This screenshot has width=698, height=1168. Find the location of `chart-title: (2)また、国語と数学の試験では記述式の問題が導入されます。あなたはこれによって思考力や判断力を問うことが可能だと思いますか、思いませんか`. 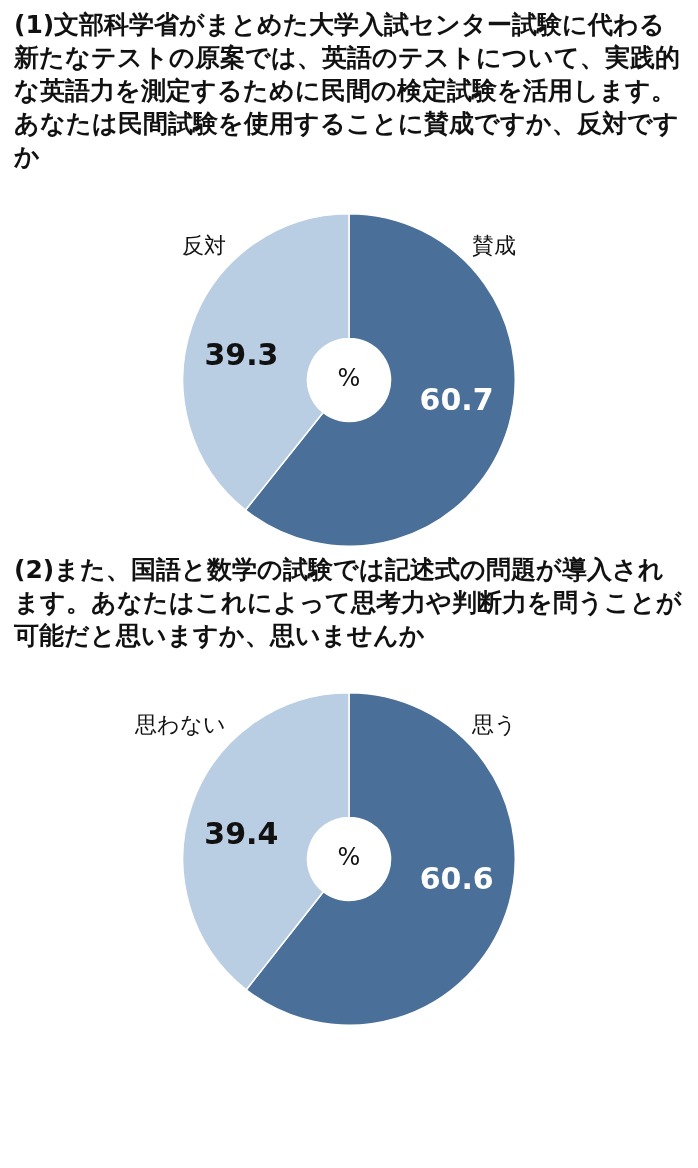

chart-title: (2)また、国語と数学の試験では記述式の問題が導入されます。あなたはこれによって思考力や判断力を問うことが可能だと思いますか、思いませんか is located at coordinates (348, 603).